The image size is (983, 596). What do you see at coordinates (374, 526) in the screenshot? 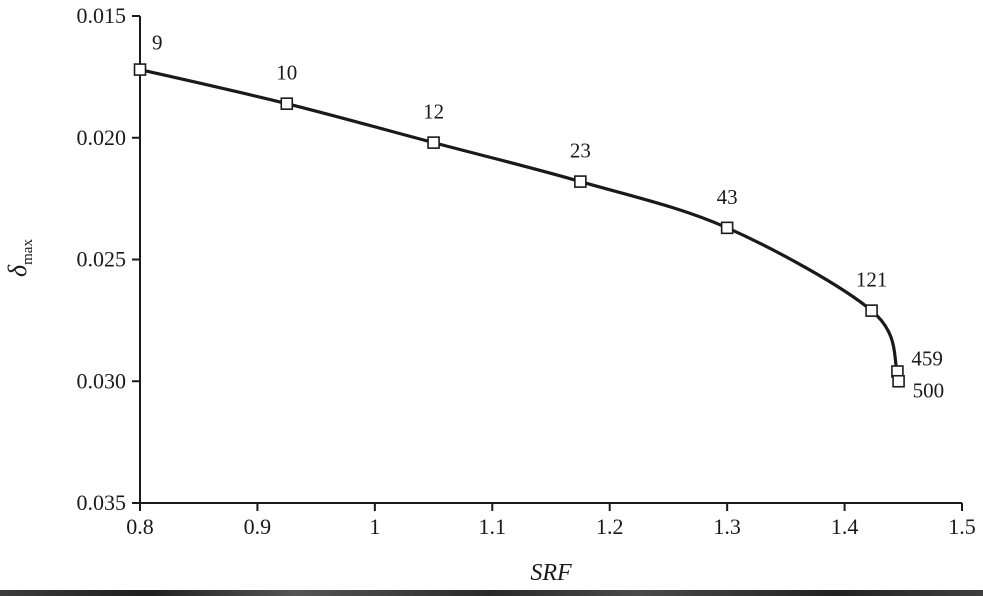
I see `x-axis-tick-label: 1` at bounding box center [374, 526].